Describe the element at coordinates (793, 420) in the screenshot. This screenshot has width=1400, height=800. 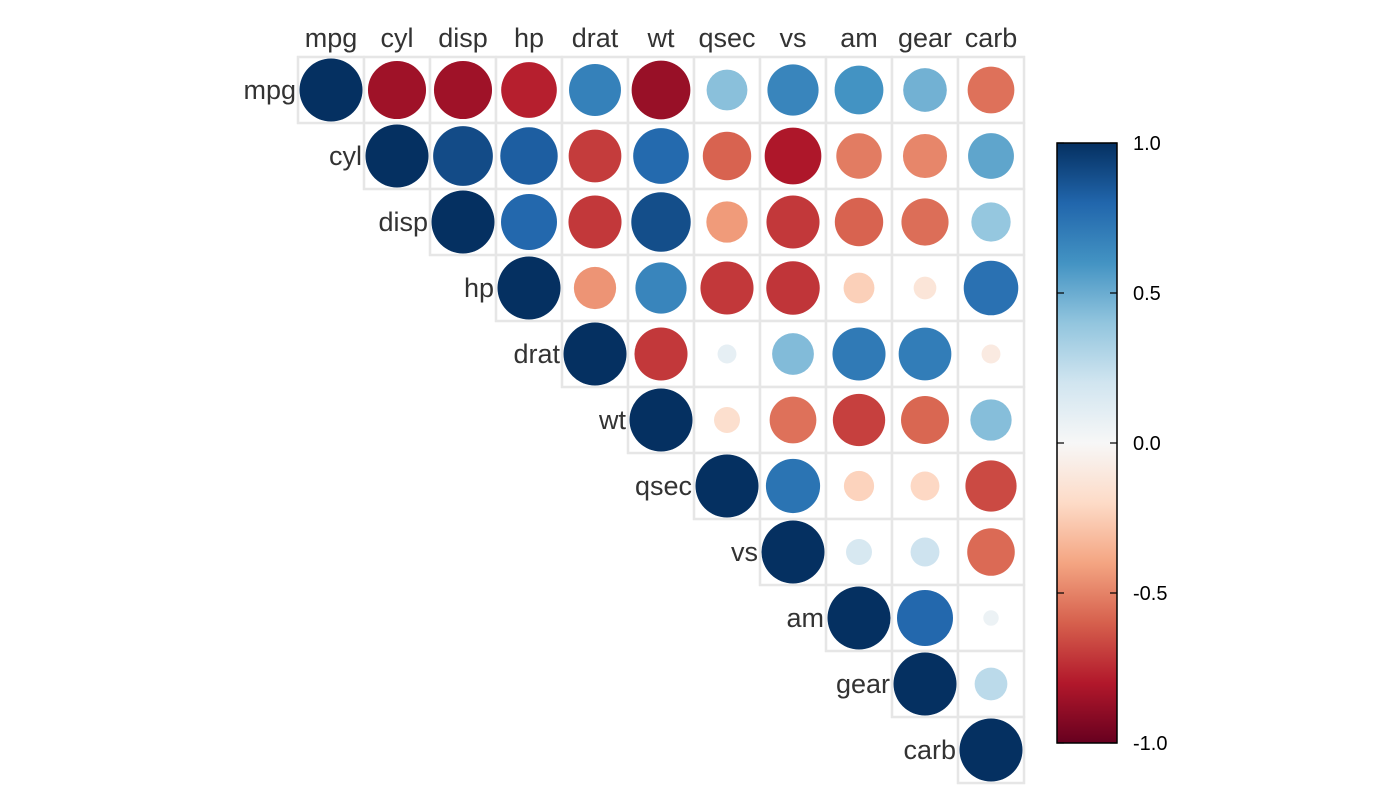
I see `corr-circle-wt-vs` at that location.